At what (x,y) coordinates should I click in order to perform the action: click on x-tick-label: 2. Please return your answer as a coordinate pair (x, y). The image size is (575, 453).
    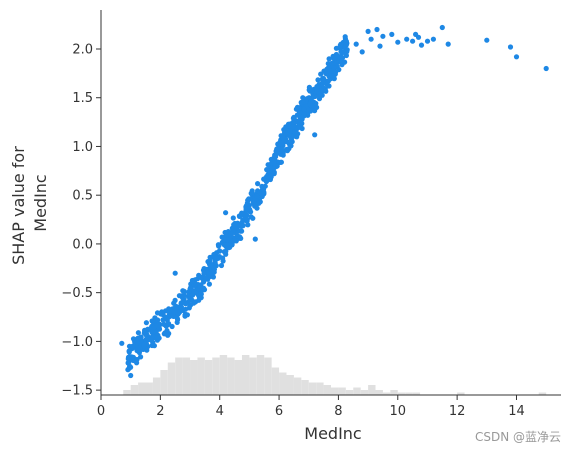
    Looking at the image, I should click on (160, 411).